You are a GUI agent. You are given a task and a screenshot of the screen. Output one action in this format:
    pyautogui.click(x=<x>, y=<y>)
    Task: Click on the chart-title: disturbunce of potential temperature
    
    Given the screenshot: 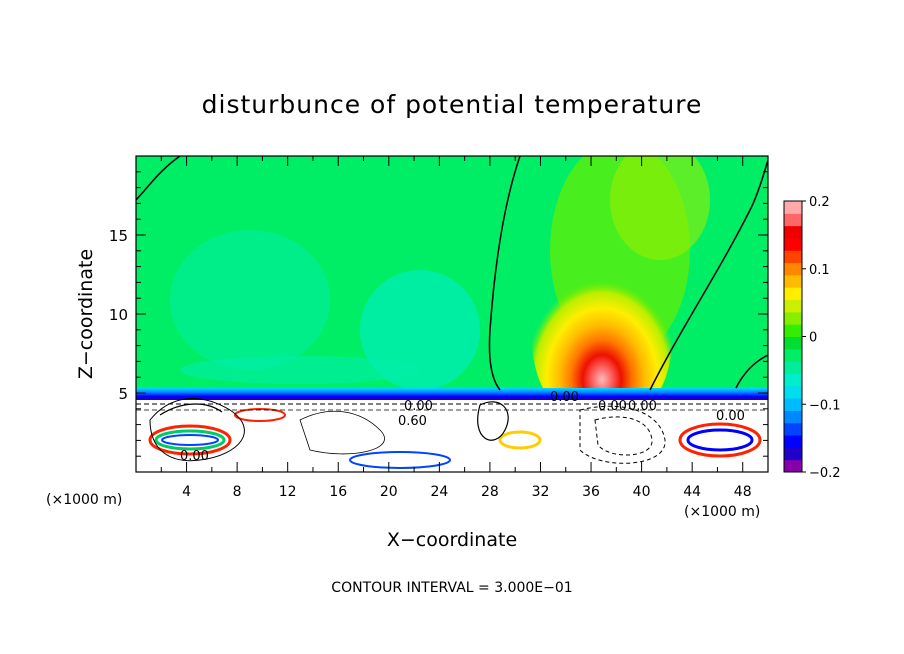 What is the action you would take?
    pyautogui.click(x=452, y=104)
    